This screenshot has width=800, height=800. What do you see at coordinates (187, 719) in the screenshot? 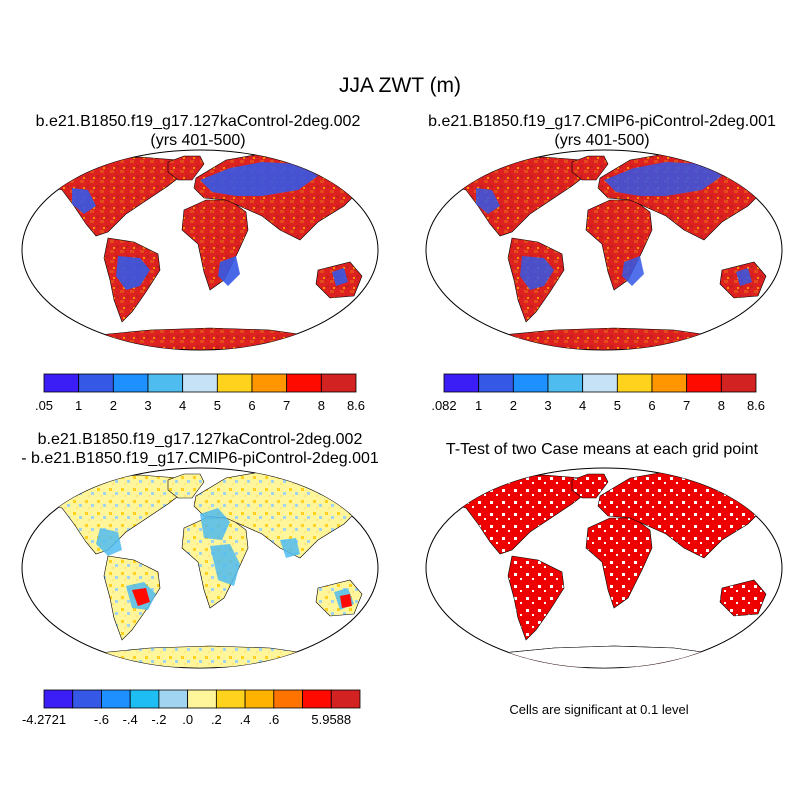
I see `colorbar-tick-label: .0` at bounding box center [187, 719].